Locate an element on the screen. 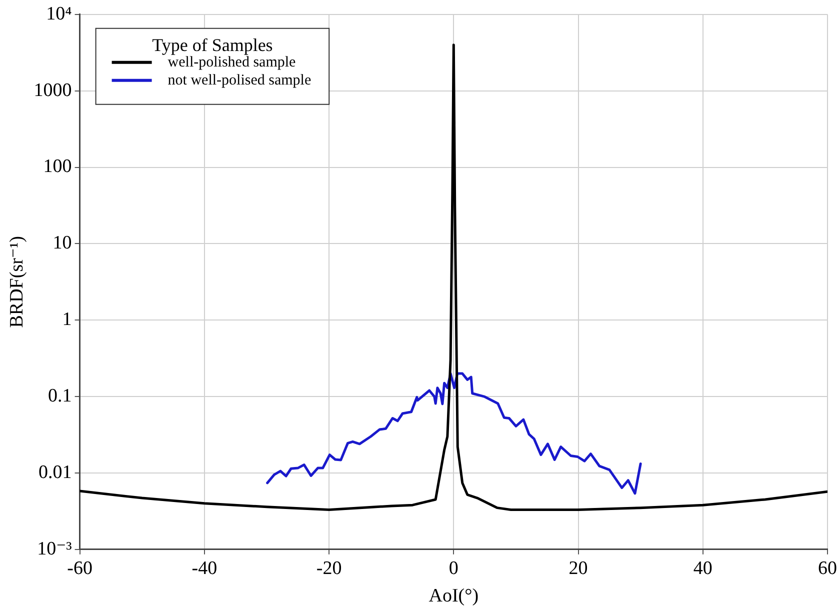 Image resolution: width=840 pixels, height=612 pixels. legend-title: Type of Samples is located at coordinates (212, 45).